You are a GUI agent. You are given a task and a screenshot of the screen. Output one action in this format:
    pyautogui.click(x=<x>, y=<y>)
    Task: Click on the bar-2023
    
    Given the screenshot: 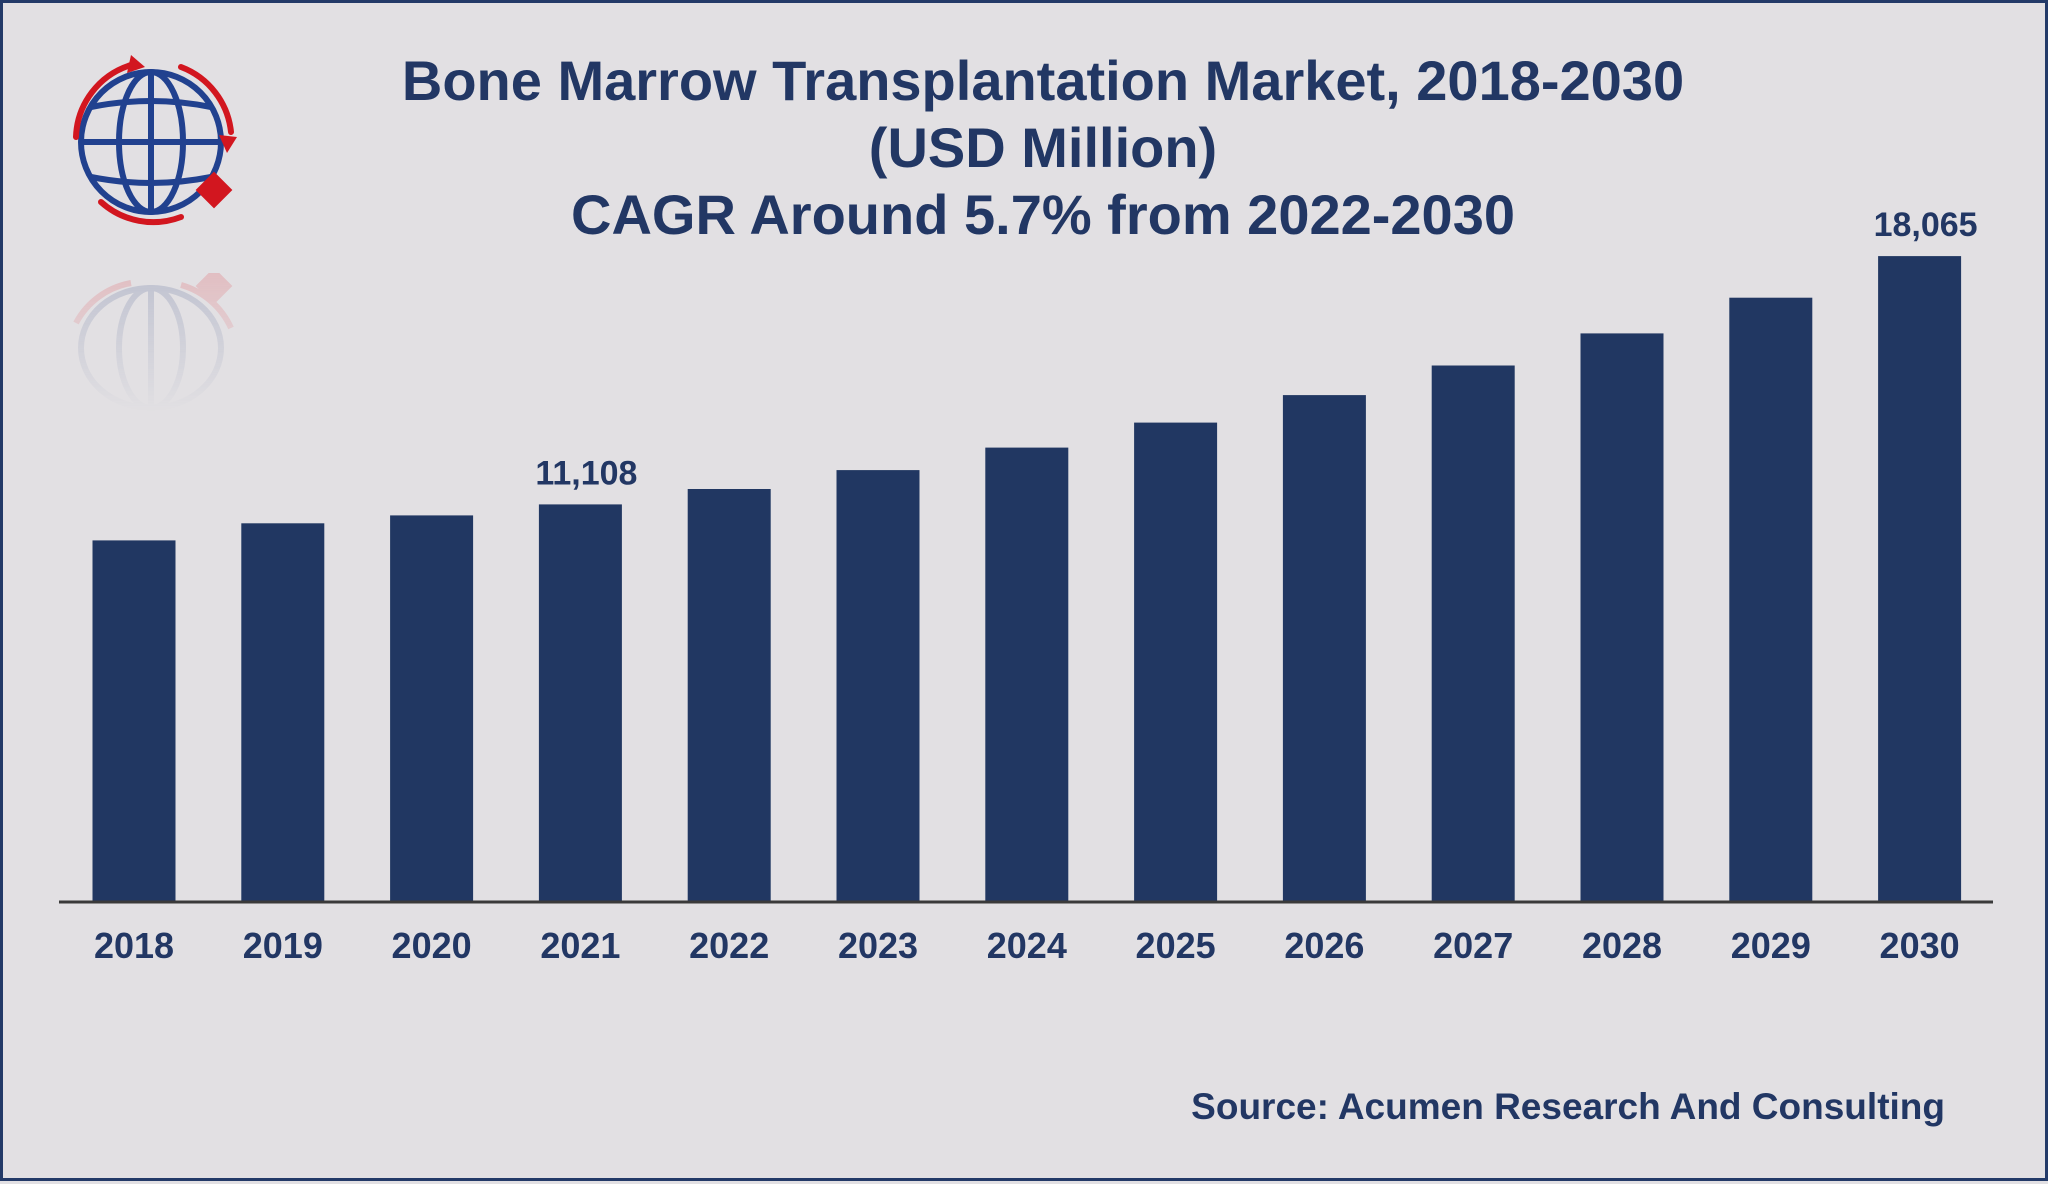 What is the action you would take?
    pyautogui.click(x=878, y=685)
    